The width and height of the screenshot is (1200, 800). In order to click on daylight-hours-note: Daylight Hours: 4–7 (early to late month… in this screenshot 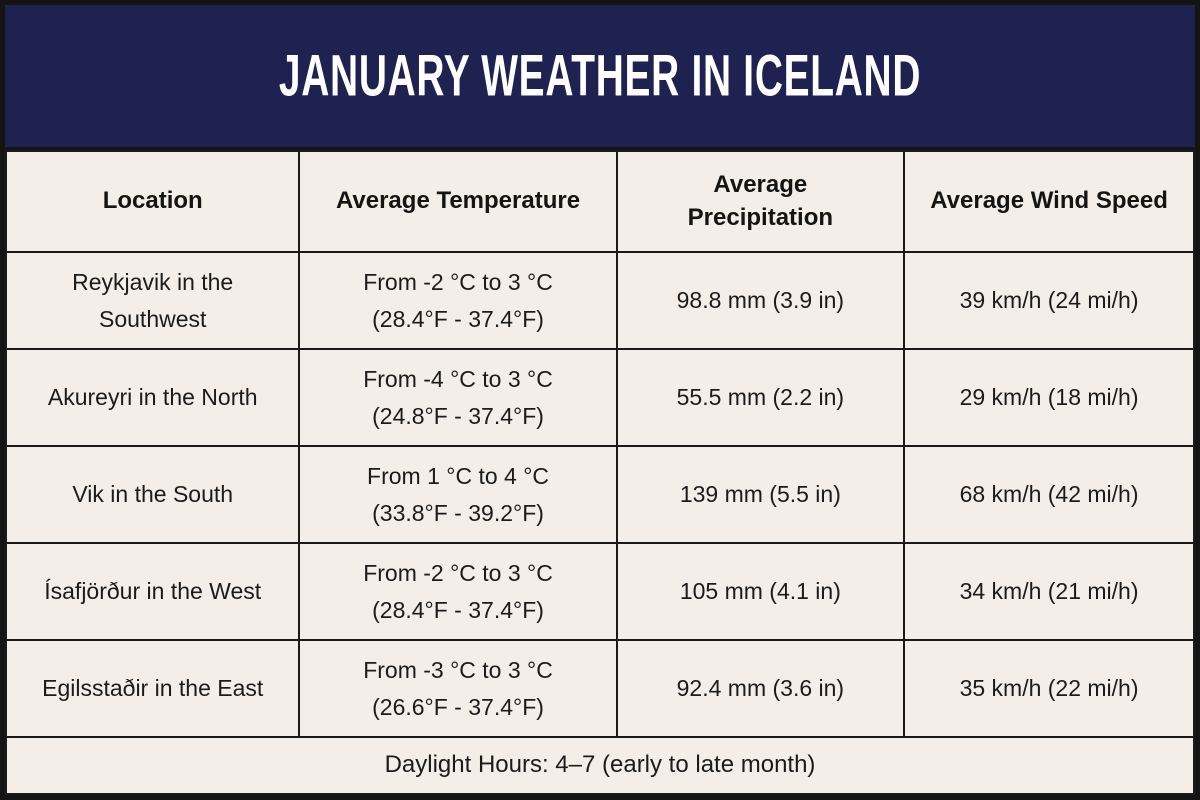, I will do `click(600, 765)`.